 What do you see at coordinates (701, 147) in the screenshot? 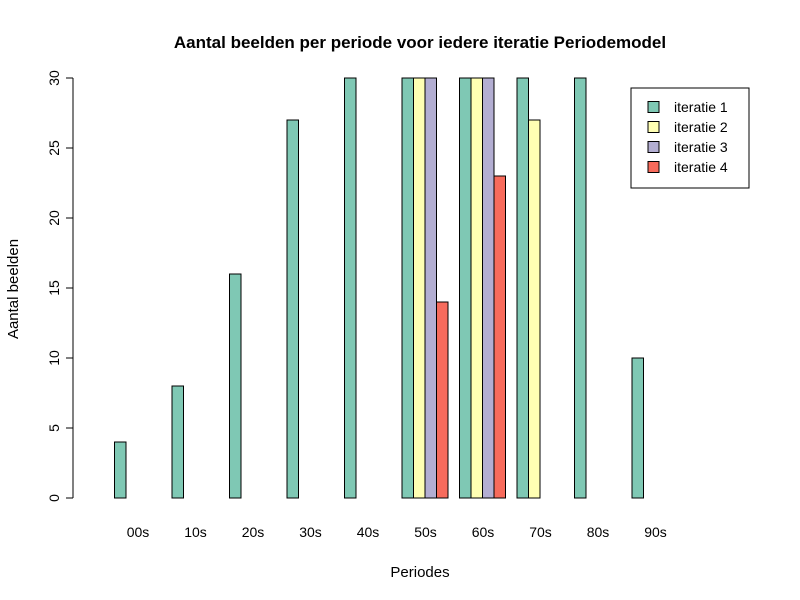
I see `legend-label: iteratie 3` at bounding box center [701, 147].